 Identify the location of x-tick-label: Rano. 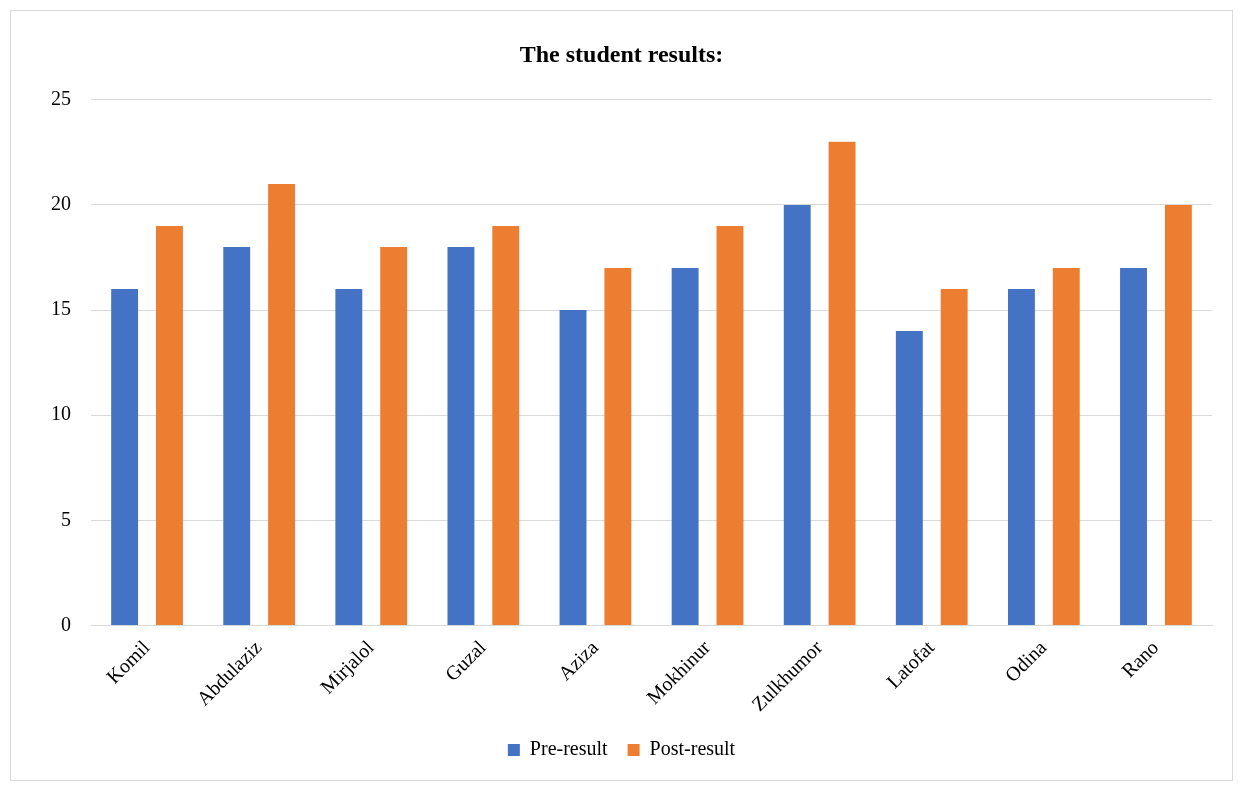
(1140, 658).